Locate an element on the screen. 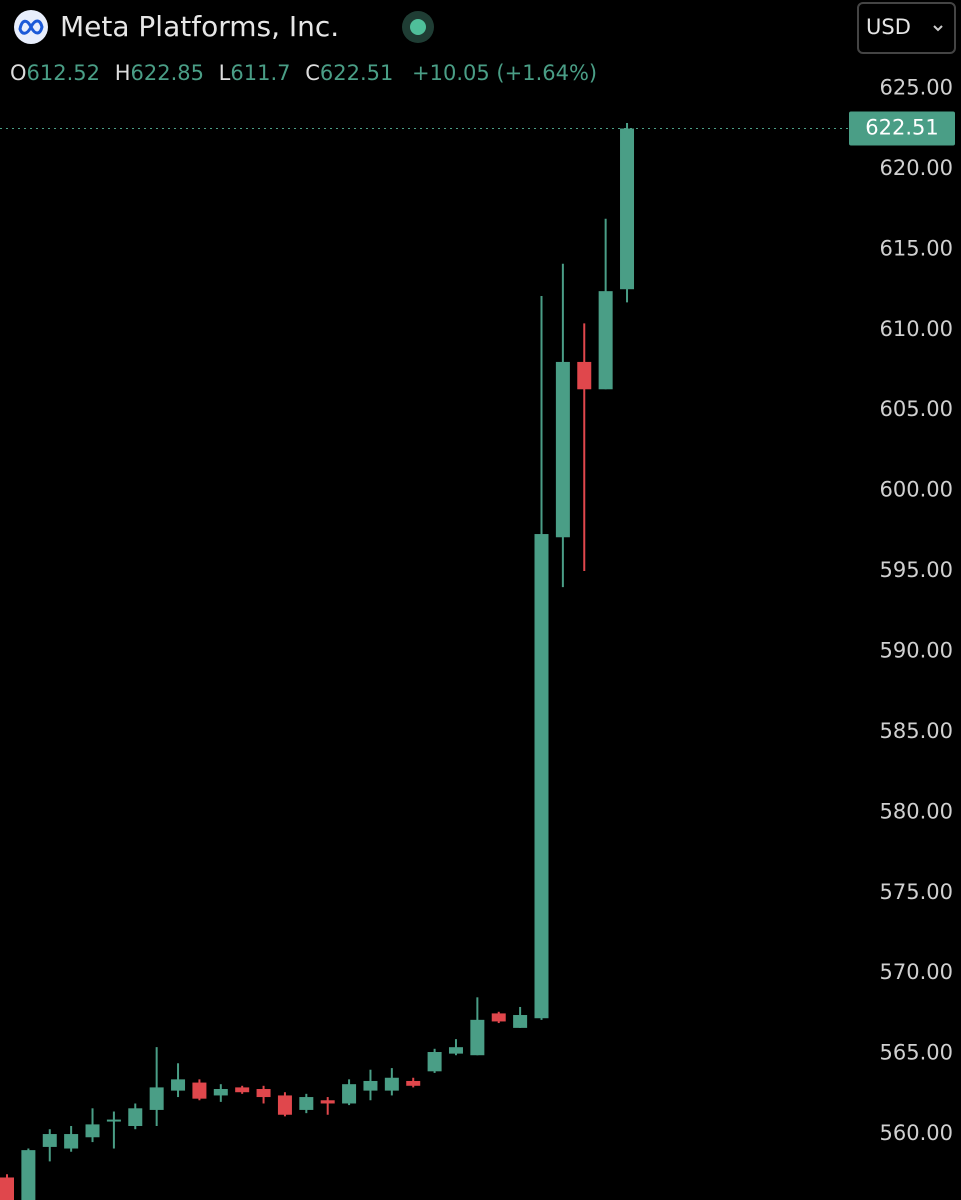 The width and height of the screenshot is (961, 1200). y-tick-label: 560.00 is located at coordinates (916, 1133).